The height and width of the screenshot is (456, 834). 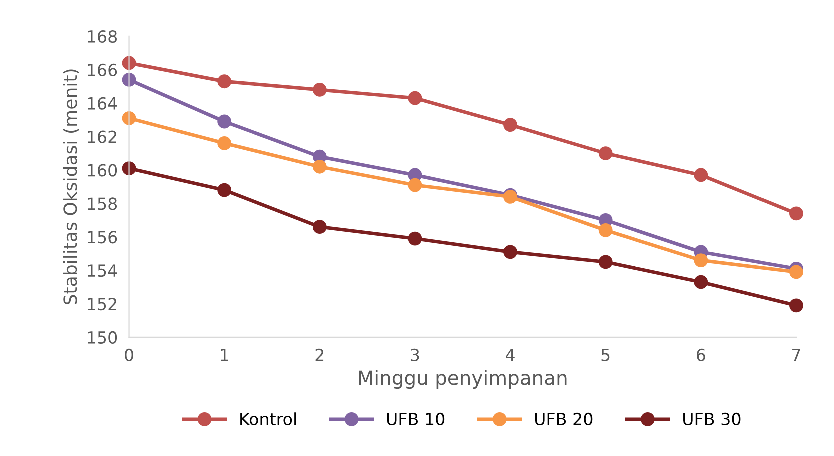 What do you see at coordinates (103, 271) in the screenshot?
I see `y-tick-label: 154` at bounding box center [103, 271].